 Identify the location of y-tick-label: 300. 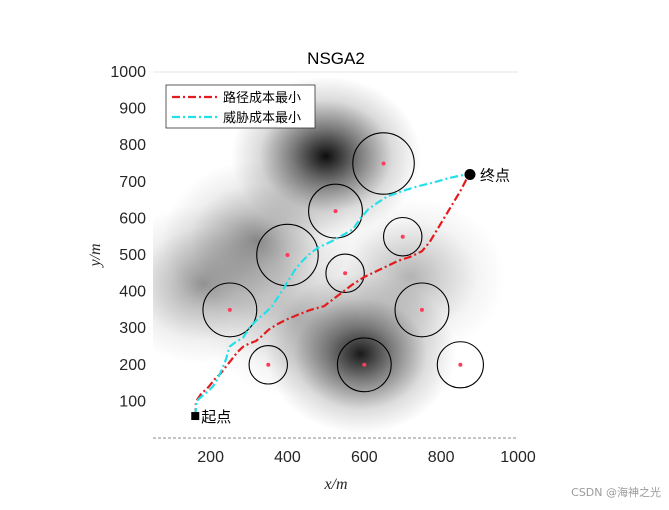
(132, 328).